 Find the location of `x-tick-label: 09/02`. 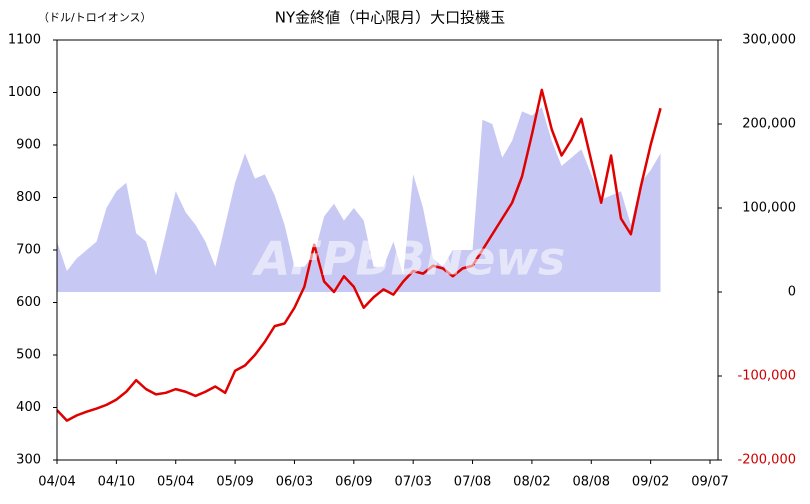

x-tick-label: 09/02 is located at coordinates (650, 482).